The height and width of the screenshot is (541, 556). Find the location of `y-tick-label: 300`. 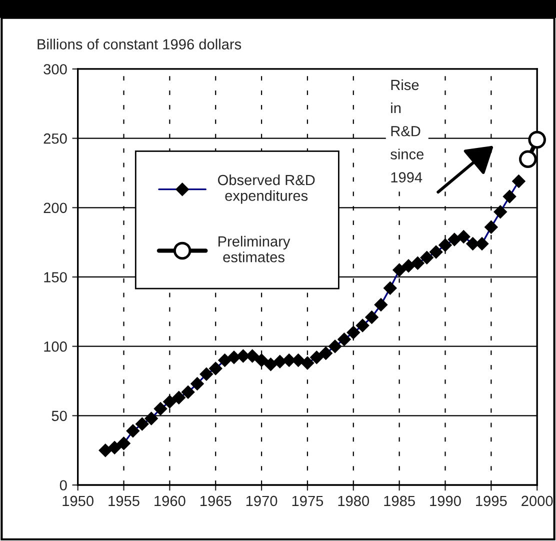

y-tick-label: 300 is located at coordinates (55, 69).